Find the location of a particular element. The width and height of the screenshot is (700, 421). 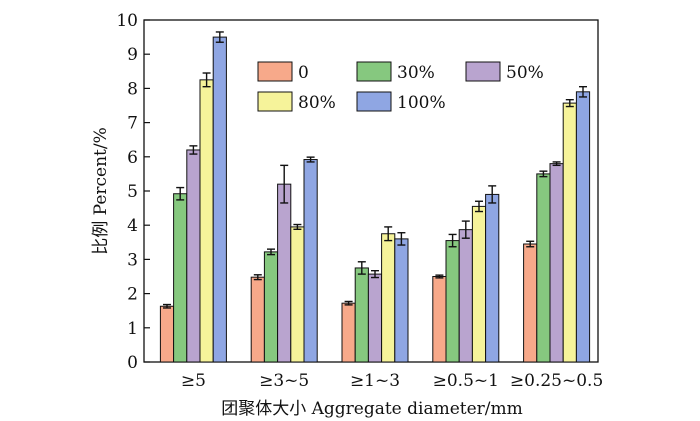

x-tick-label: ≥1~3 is located at coordinates (375, 381).